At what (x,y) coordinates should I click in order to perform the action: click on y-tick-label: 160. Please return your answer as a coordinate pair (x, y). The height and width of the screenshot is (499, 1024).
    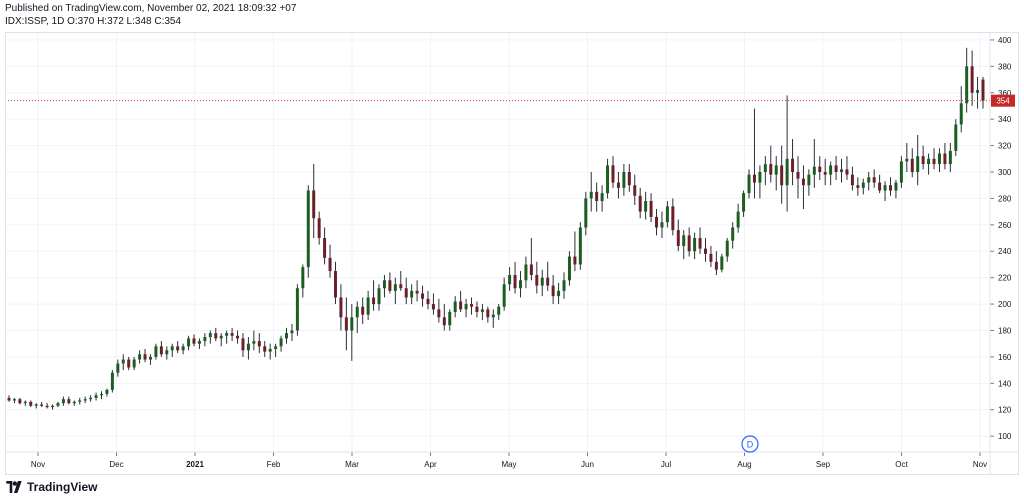
    Looking at the image, I should click on (1005, 357).